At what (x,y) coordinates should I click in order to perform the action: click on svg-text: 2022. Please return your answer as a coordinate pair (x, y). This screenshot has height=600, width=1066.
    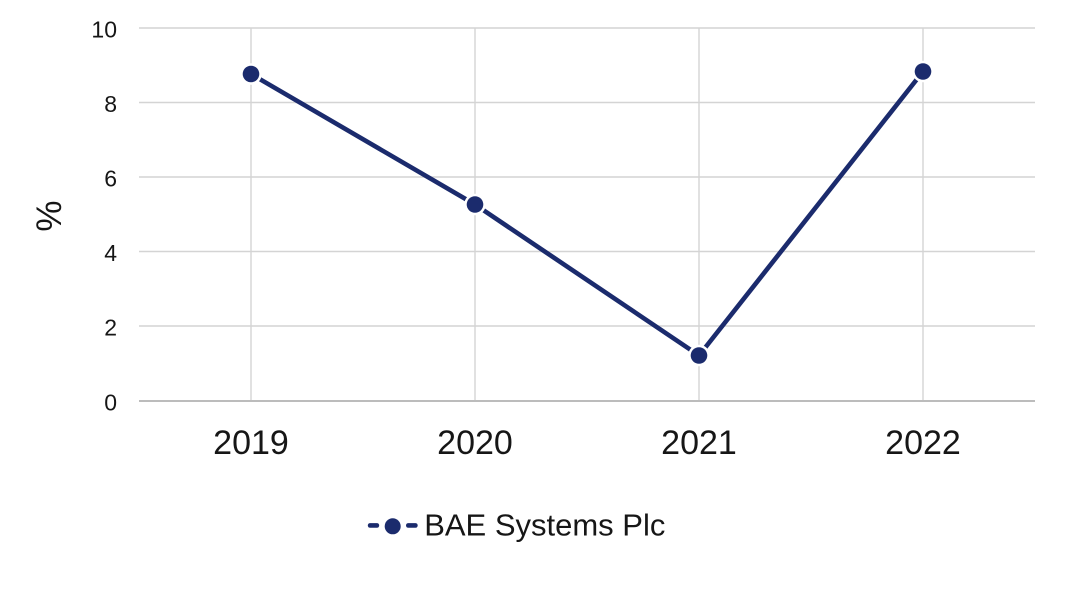
    Looking at the image, I should click on (923, 443).